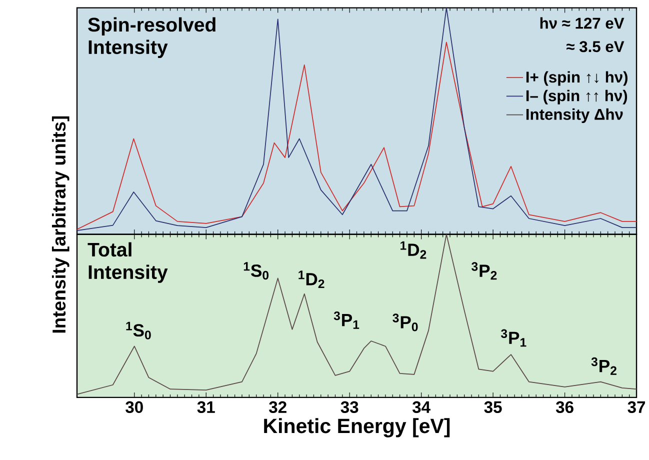  I want to click on annotation: $^{3}$P$_{0}$, so click(405, 323).